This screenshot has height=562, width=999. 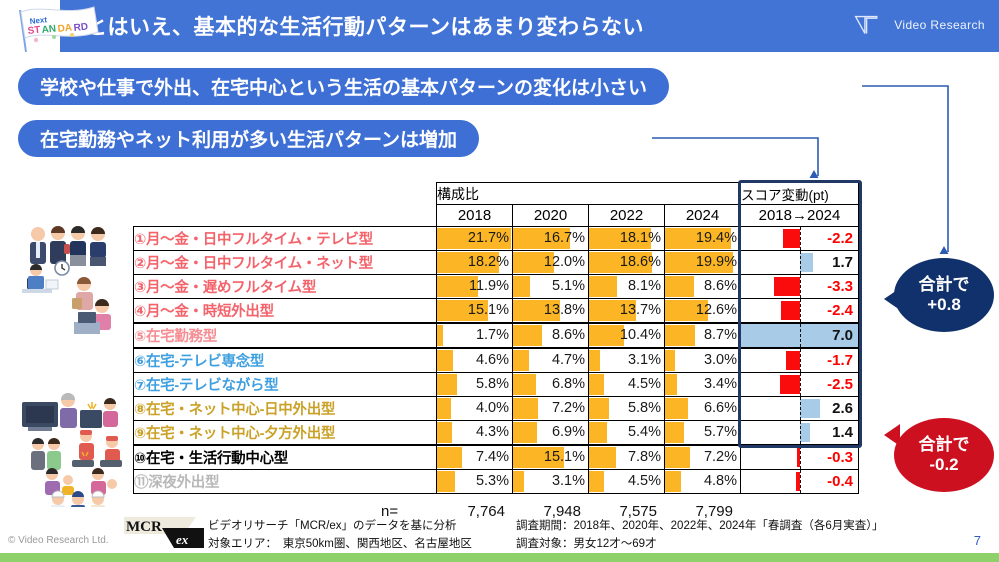 What do you see at coordinates (842, 432) in the screenshot?
I see `score-text: 1.4` at bounding box center [842, 432].